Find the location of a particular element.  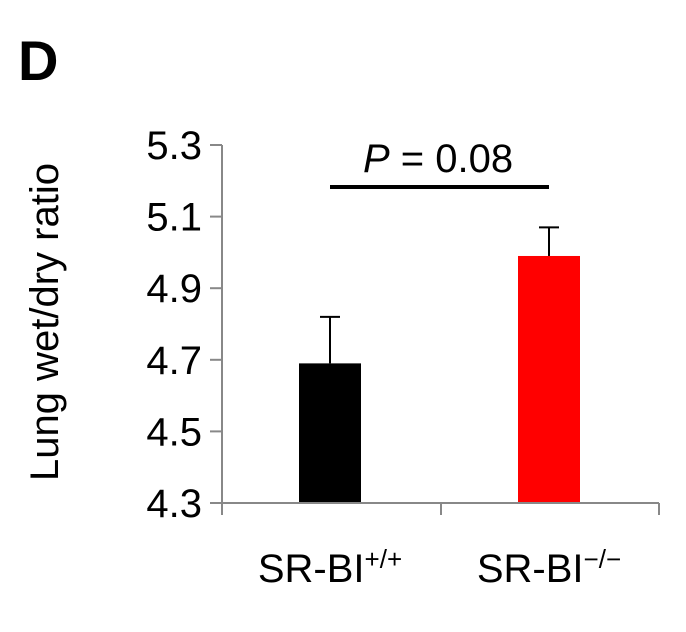

x-tick-label-wildtype: SR-BI+/+ is located at coordinates (330, 567).